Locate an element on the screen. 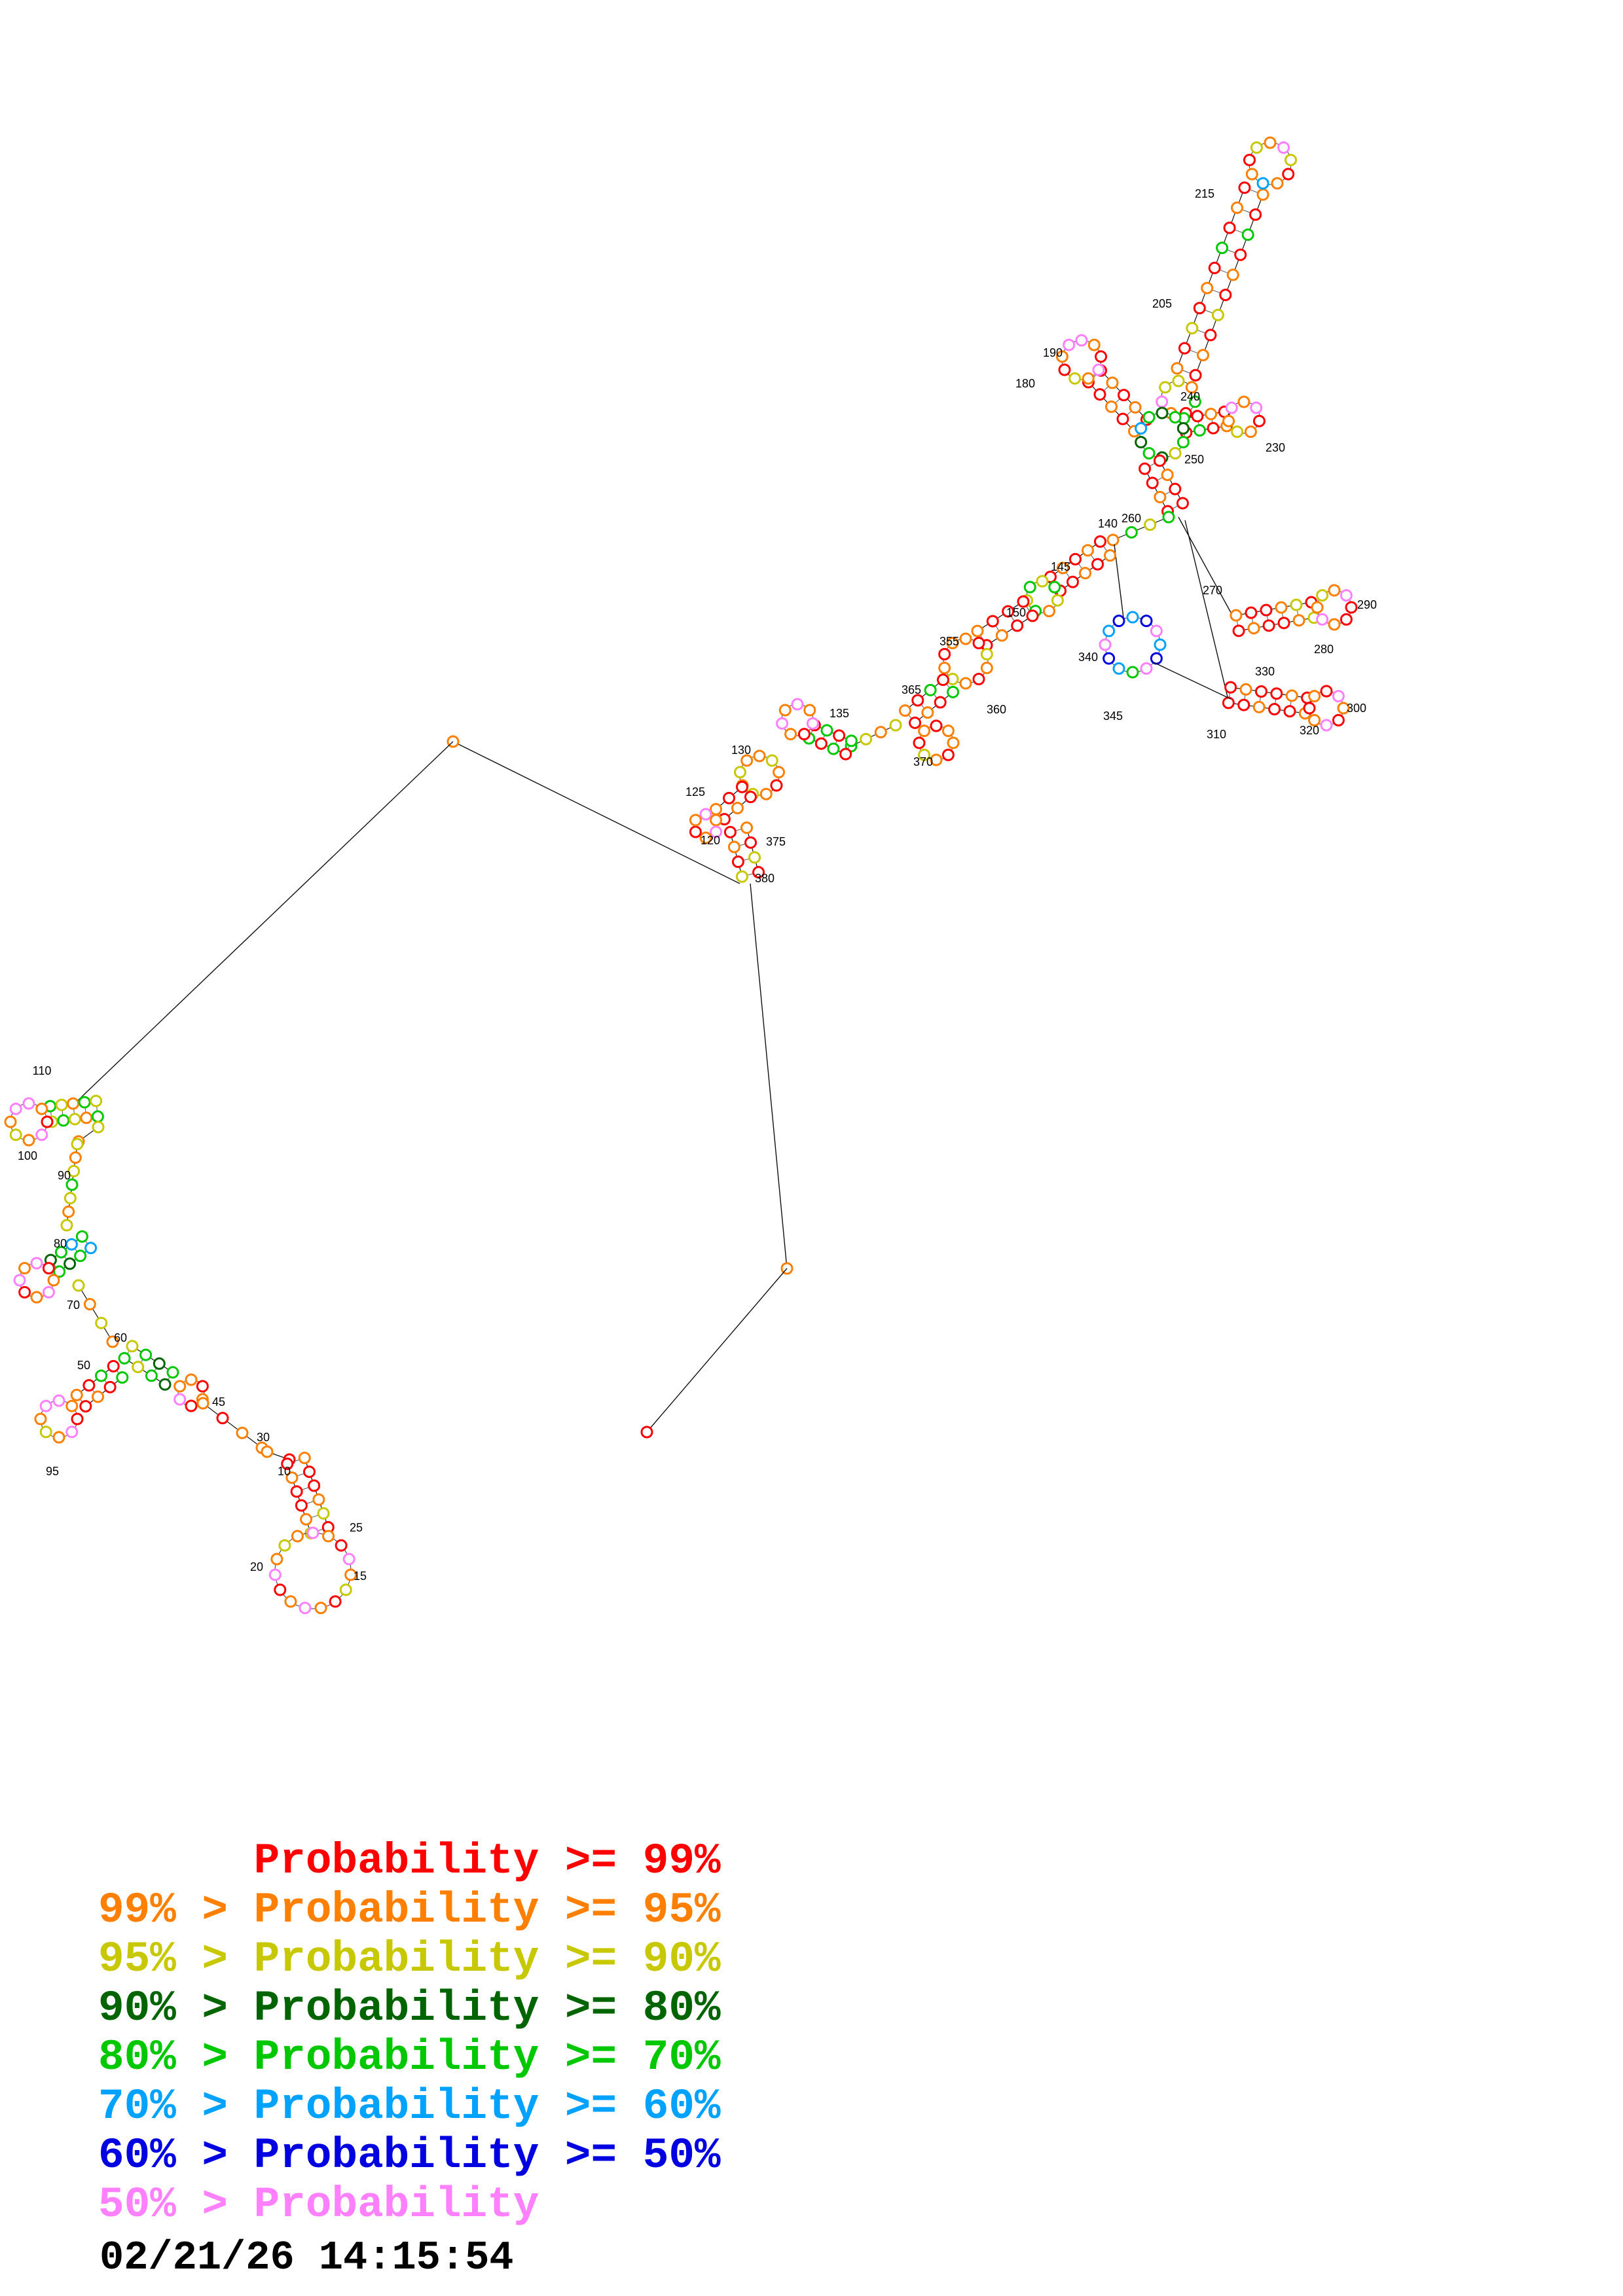 This screenshot has height=2296, width=1623. residue-label: 95 is located at coordinates (52, 1472).